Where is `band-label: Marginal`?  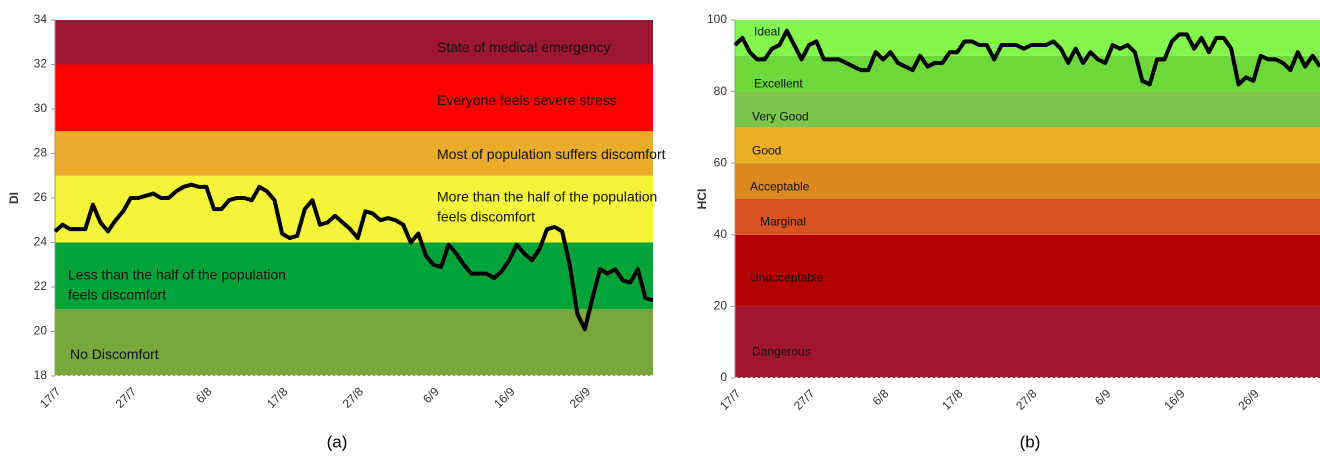
band-label: Marginal is located at coordinates (783, 221).